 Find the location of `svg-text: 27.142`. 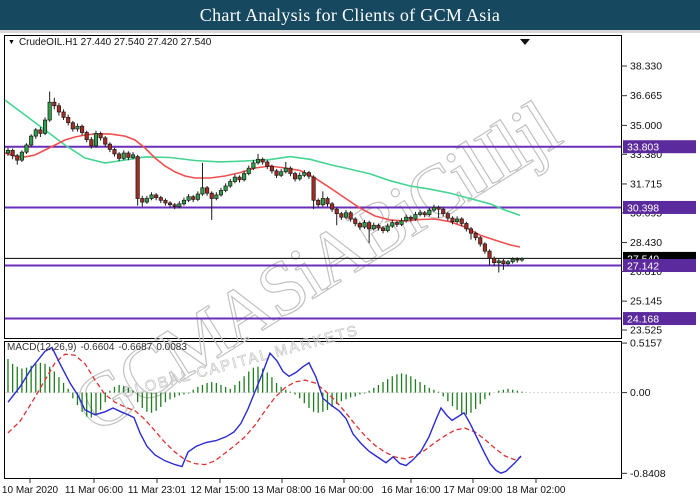

svg-text: 27.142 is located at coordinates (643, 267).